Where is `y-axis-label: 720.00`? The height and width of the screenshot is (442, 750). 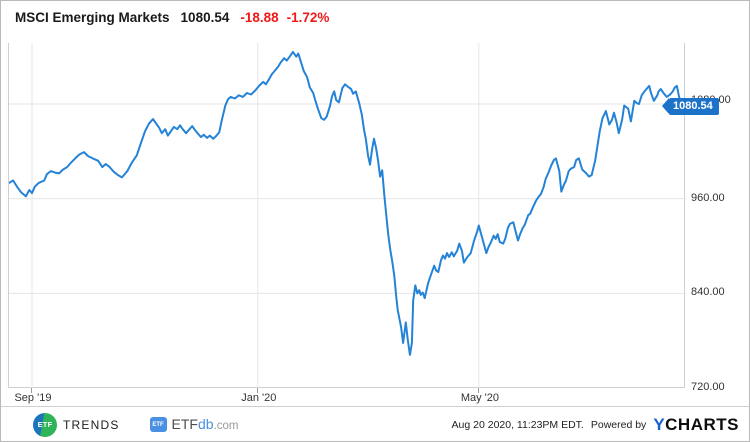
y-axis-label: 720.00 is located at coordinates (708, 387).